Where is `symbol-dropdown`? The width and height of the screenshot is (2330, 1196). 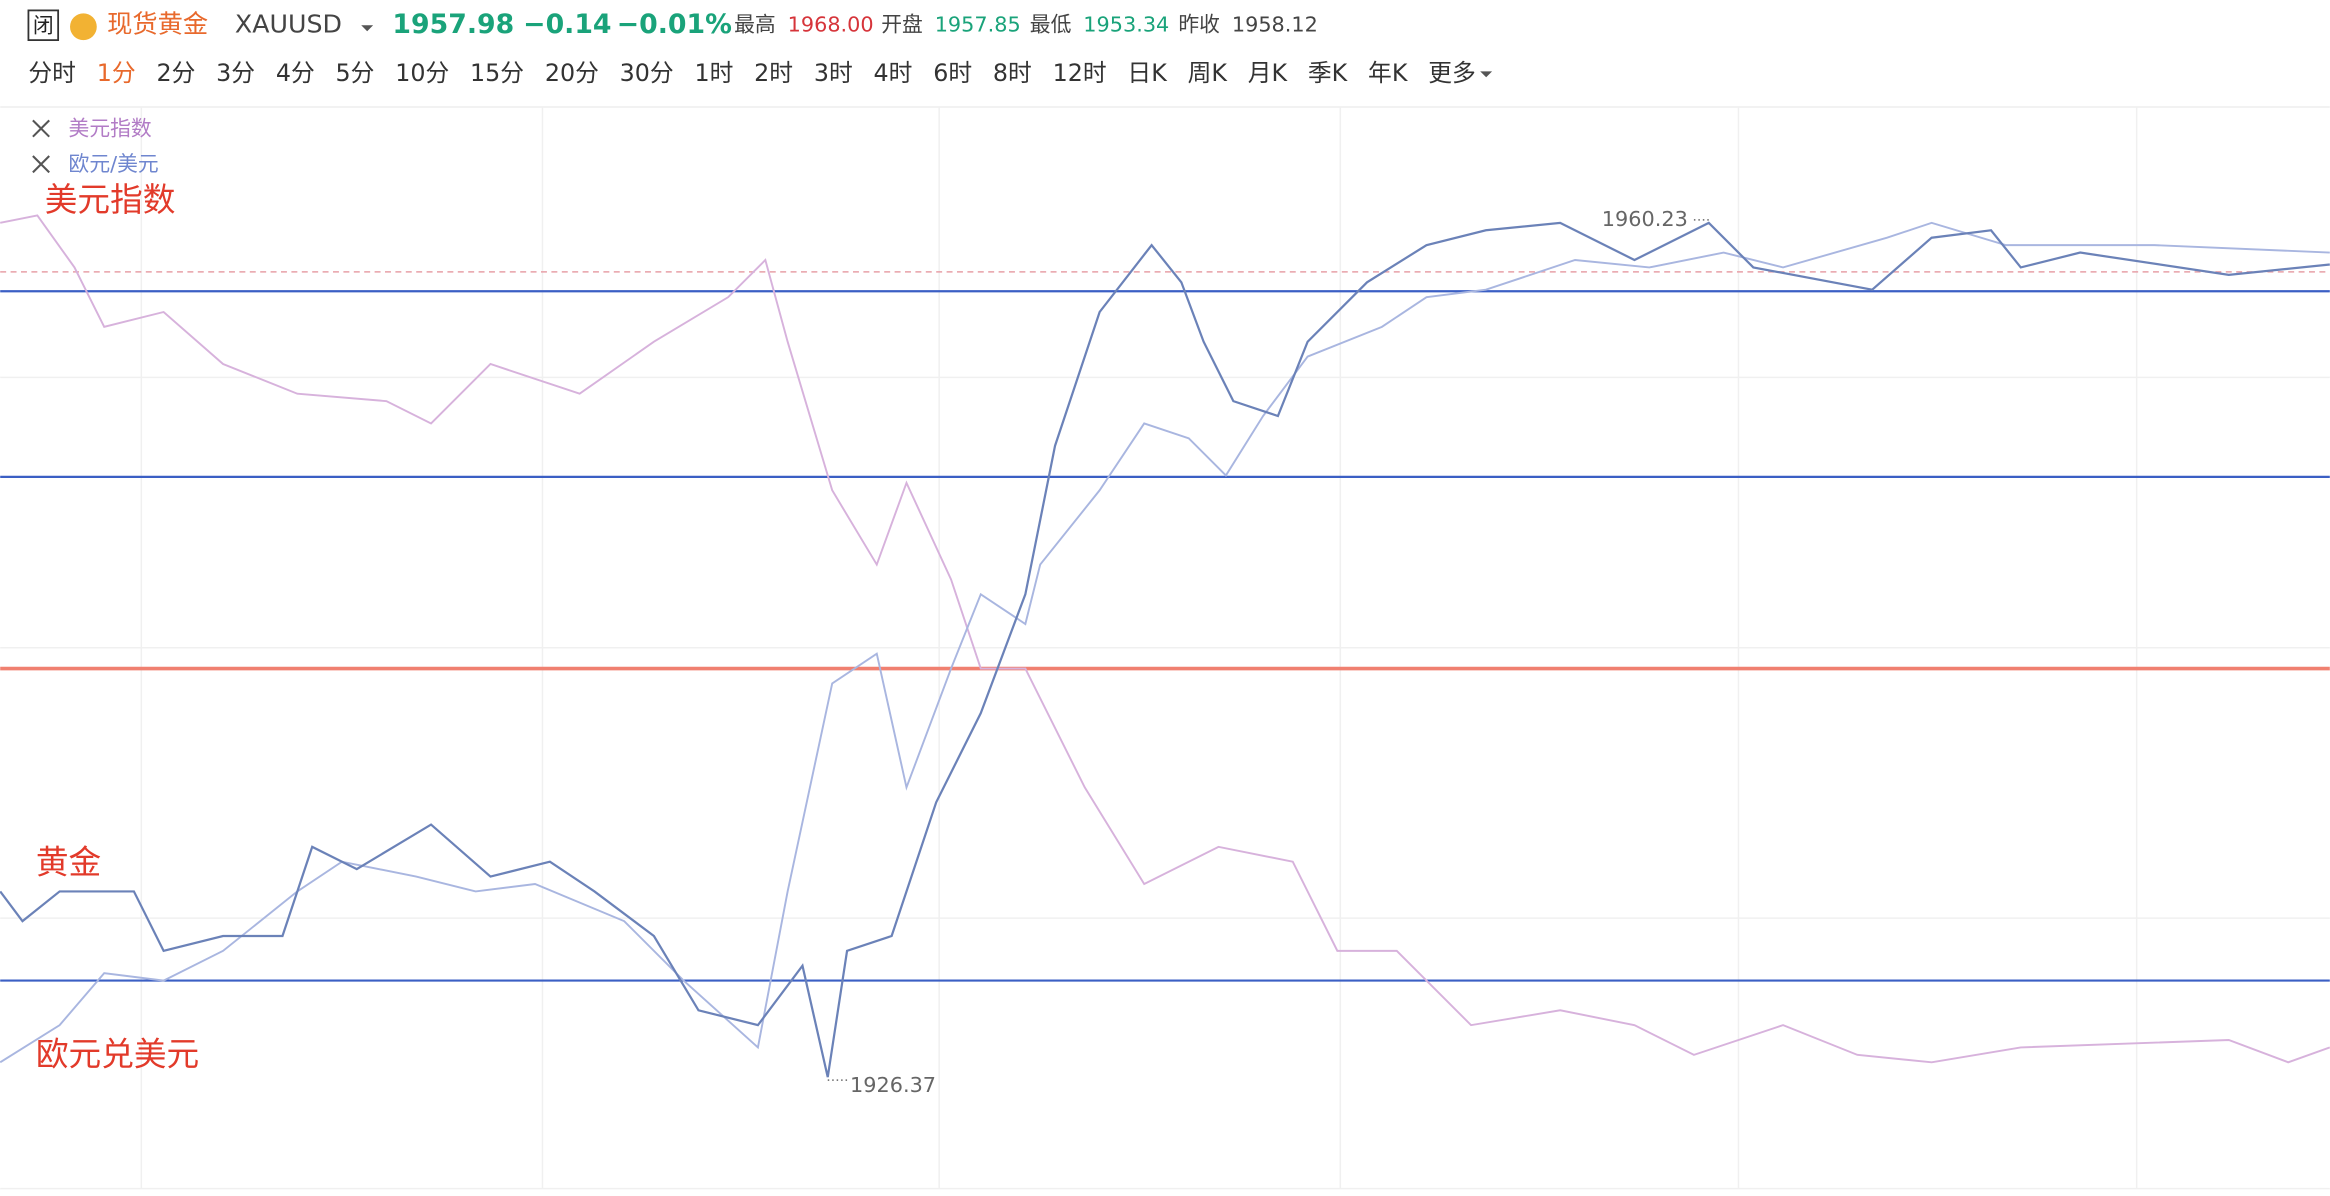 symbol-dropdown is located at coordinates (367, 28).